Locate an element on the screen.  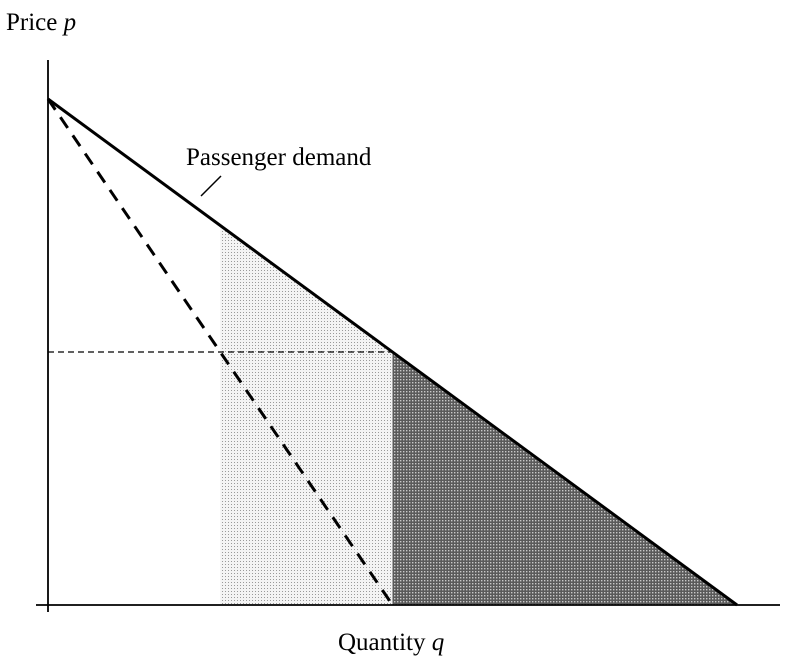
demand-annotation-label: Passenger demand is located at coordinates (279, 157).